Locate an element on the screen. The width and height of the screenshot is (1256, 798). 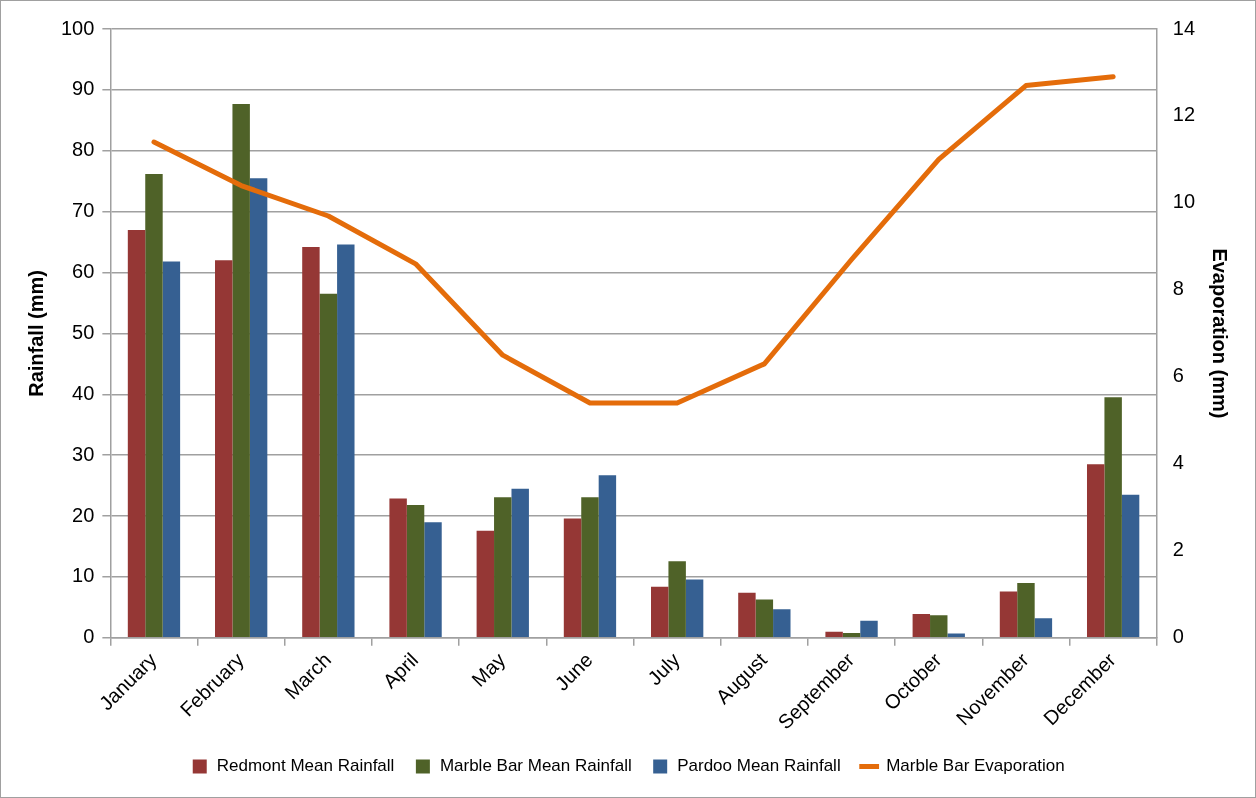
x-tick-label: July is located at coordinates (663, 669).